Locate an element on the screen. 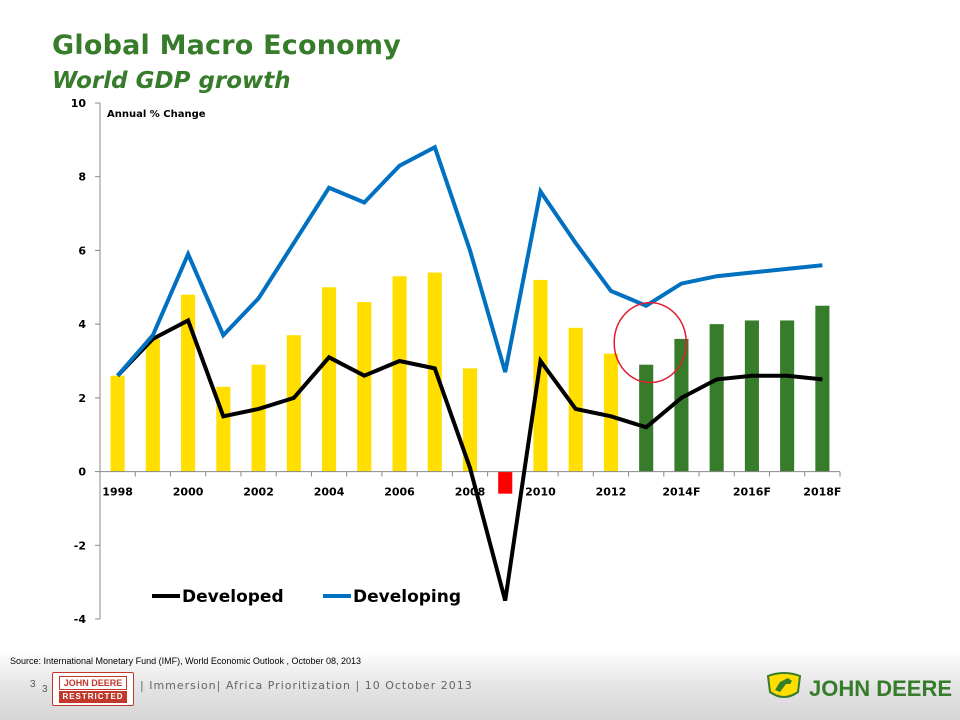 Image resolution: width=960 pixels, height=720 pixels. x-tick-label: 2012 is located at coordinates (611, 492).